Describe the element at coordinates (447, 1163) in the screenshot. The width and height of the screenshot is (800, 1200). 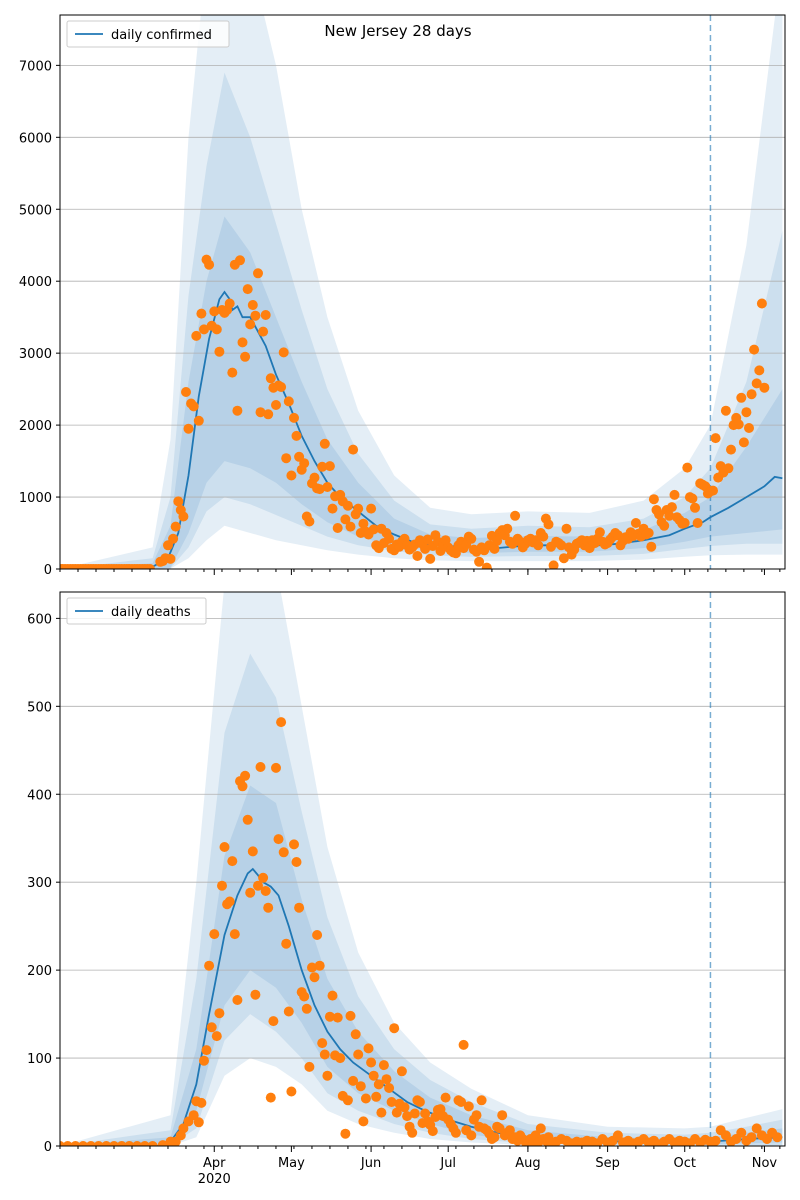
I see `x-tick-label-Jul: Jul` at that location.